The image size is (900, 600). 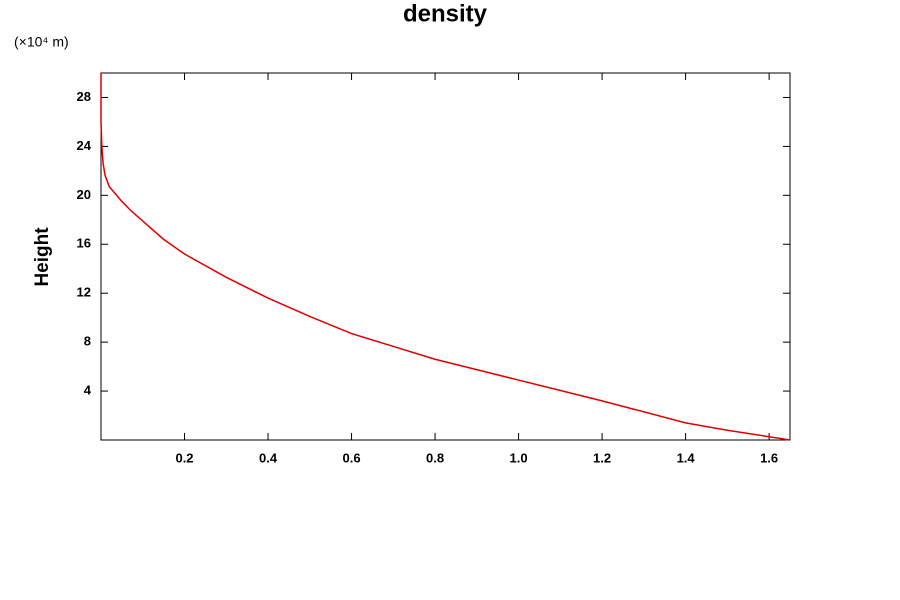 I want to click on x-tick-label: 0.8, so click(x=435, y=457).